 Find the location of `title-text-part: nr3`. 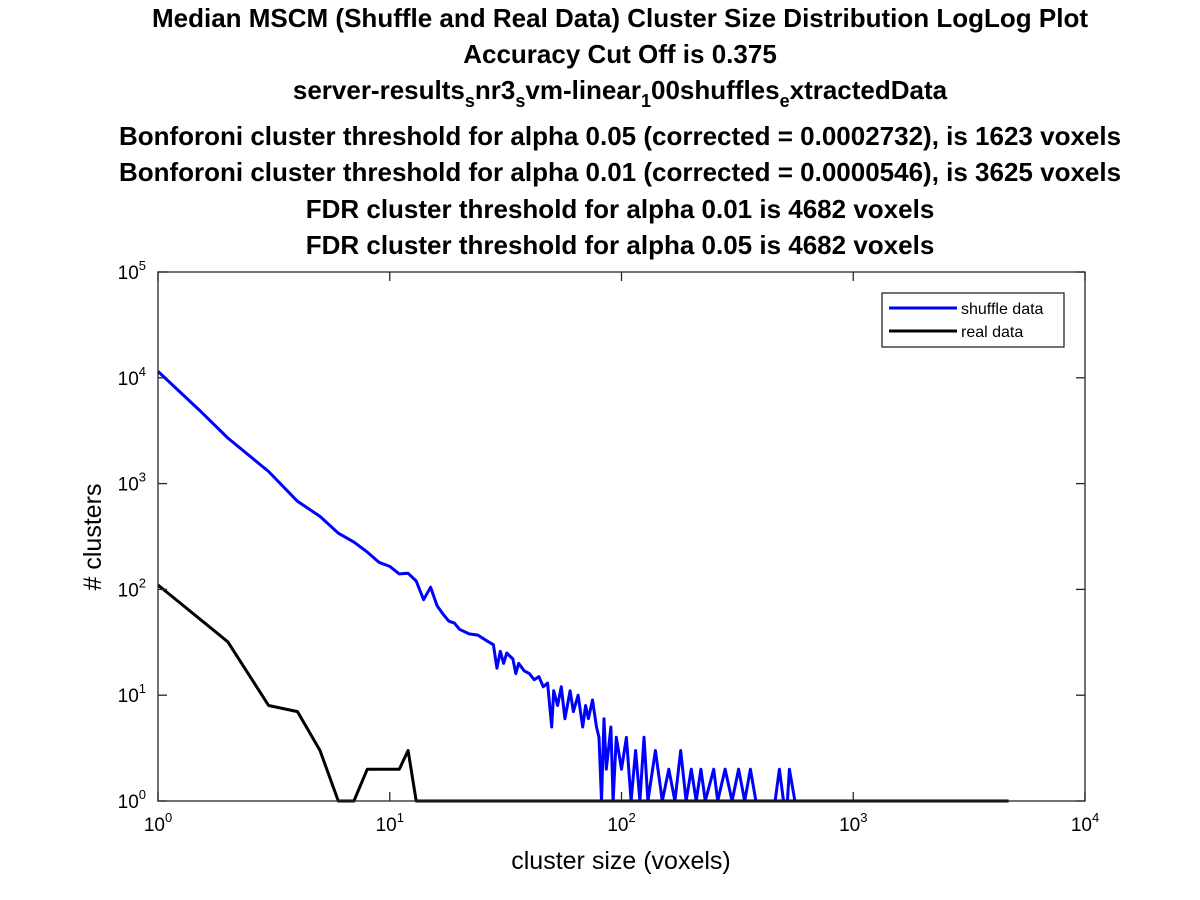

title-text-part: nr3 is located at coordinates (495, 90).